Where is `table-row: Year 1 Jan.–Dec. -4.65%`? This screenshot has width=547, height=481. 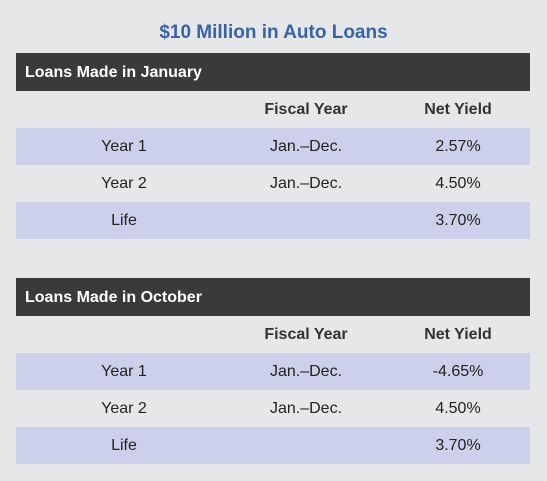 table-row: Year 1 Jan.–Dec. -4.65% is located at coordinates (273, 371).